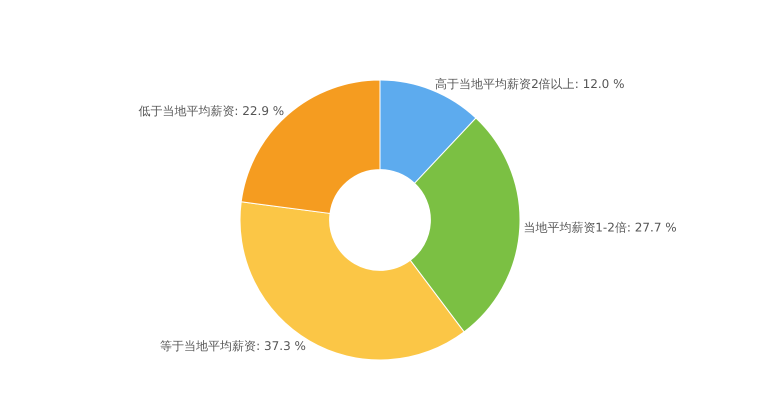  I want to click on slice-label: 当地平均薪资1-2倍: 27.7 %, so click(600, 227).